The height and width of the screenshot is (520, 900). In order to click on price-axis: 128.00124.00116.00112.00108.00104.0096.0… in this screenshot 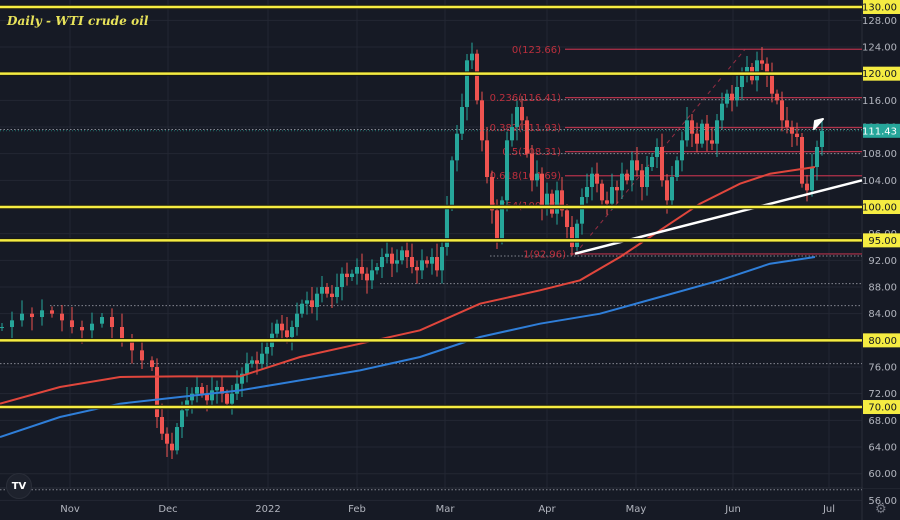, I will do `click(881, 253)`.